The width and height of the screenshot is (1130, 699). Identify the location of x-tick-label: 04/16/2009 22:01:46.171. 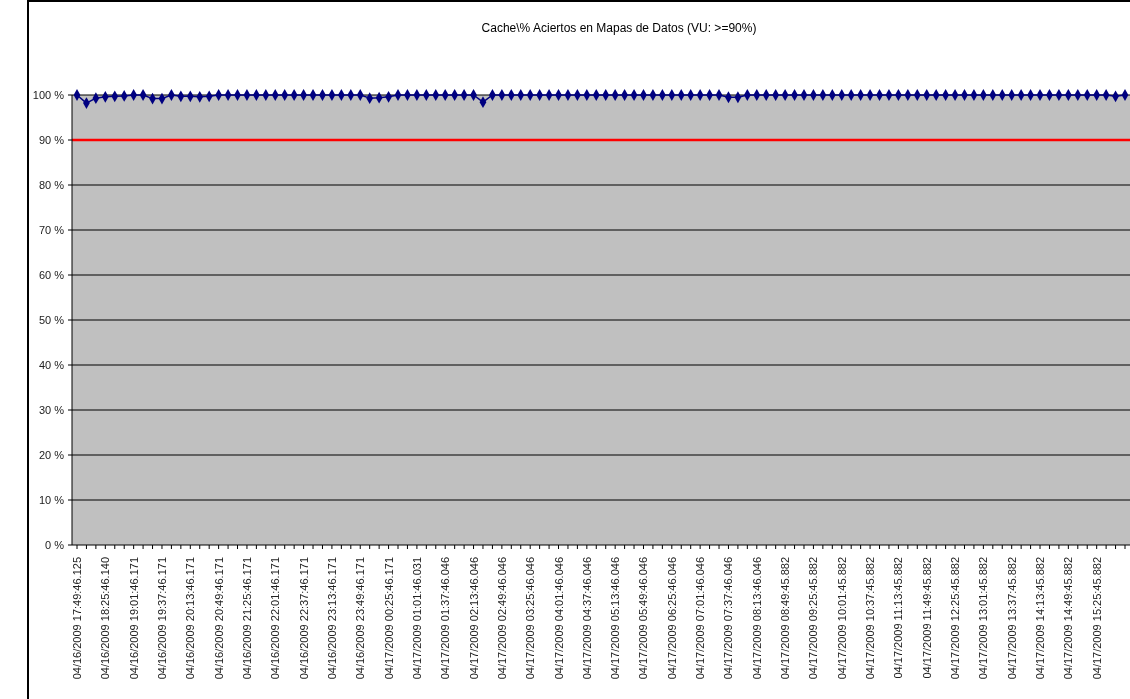
(275, 618).